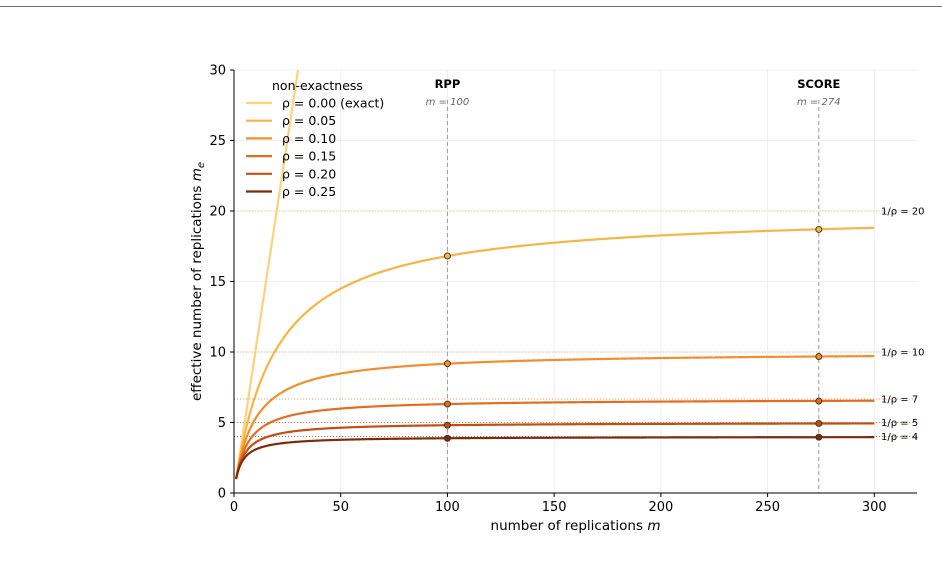 The width and height of the screenshot is (942, 567). What do you see at coordinates (819, 102) in the screenshot?
I see `reference-sublabel: m = 274` at bounding box center [819, 102].